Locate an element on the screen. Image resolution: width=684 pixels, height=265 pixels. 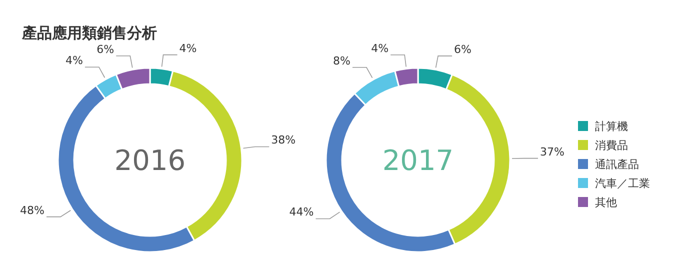
data-label: 37% is located at coordinates (552, 151).